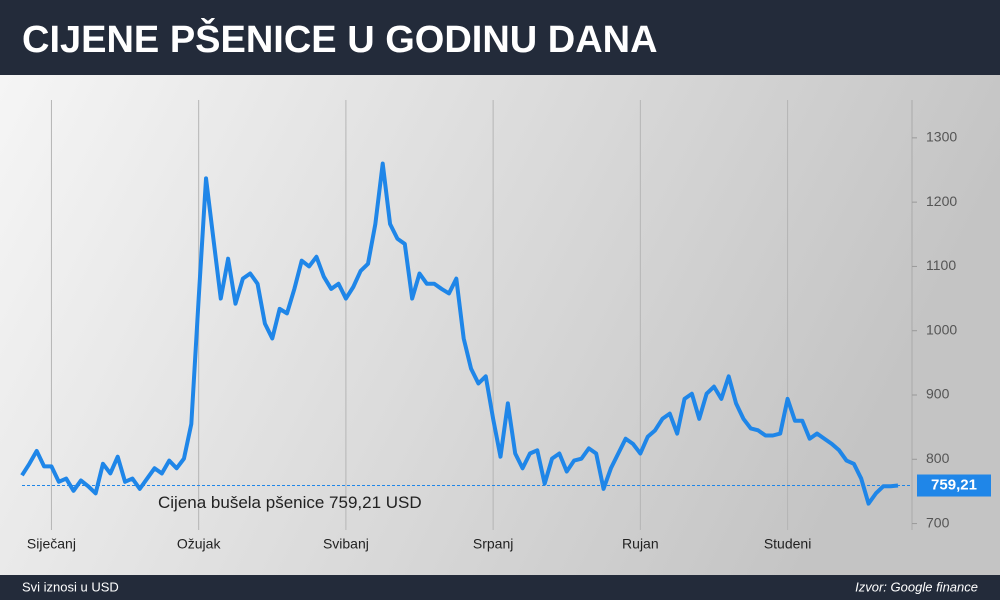 This screenshot has height=600, width=1000. Describe the element at coordinates (938, 458) in the screenshot. I see `y-tick-label: 800` at that location.